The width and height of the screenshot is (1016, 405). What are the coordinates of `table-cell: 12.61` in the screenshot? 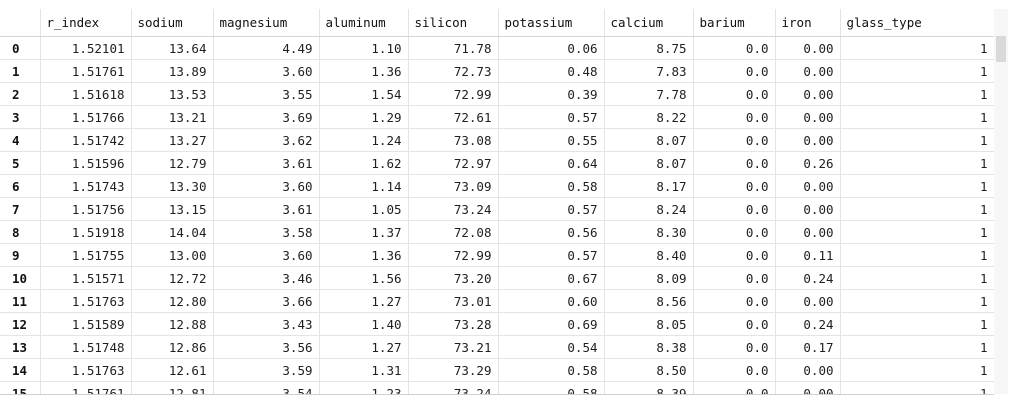 It's located at (171, 370).